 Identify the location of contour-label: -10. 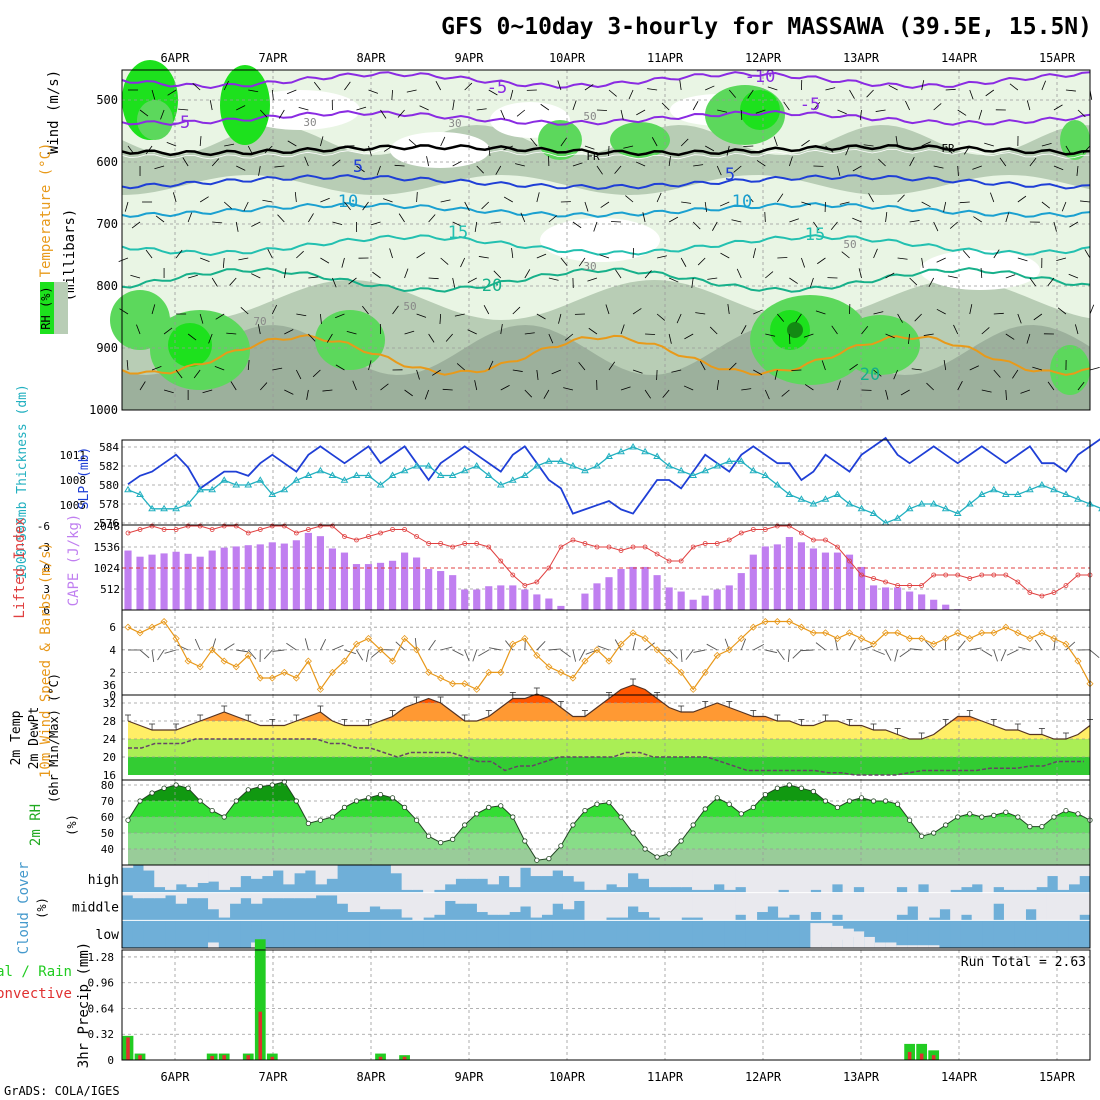
(760, 77).